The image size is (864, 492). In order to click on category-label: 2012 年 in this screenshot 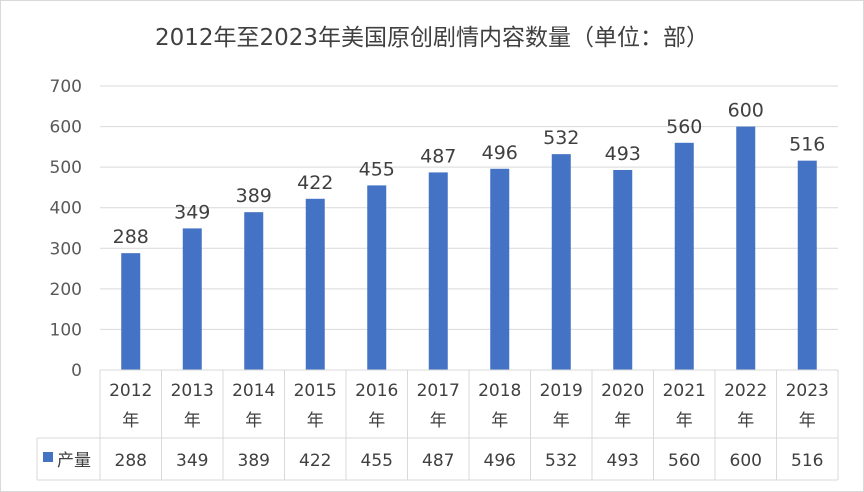, I will do `click(130, 406)`.